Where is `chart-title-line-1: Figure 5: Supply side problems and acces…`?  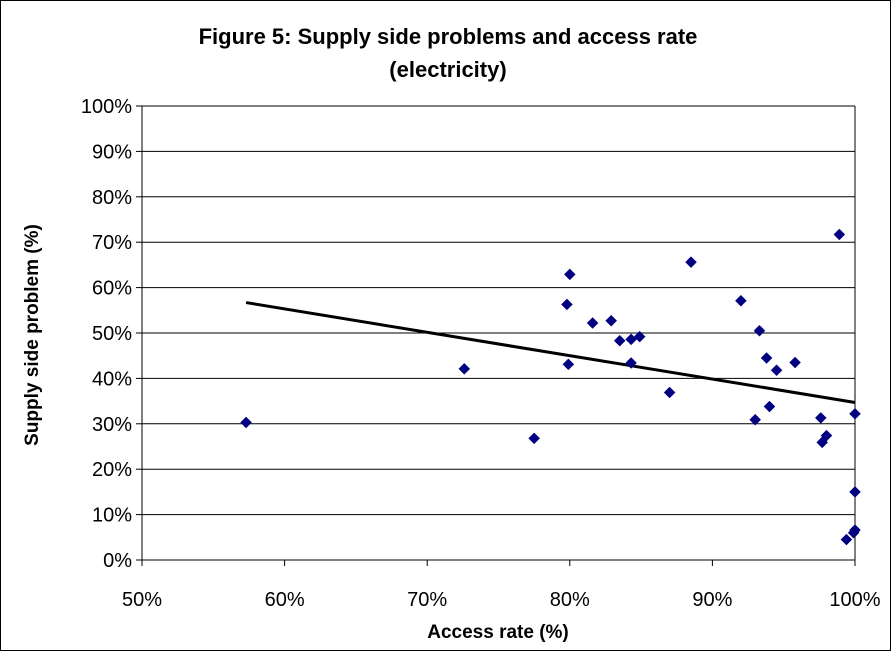
chart-title-line-1: Figure 5: Supply side problems and acces… is located at coordinates (448, 36).